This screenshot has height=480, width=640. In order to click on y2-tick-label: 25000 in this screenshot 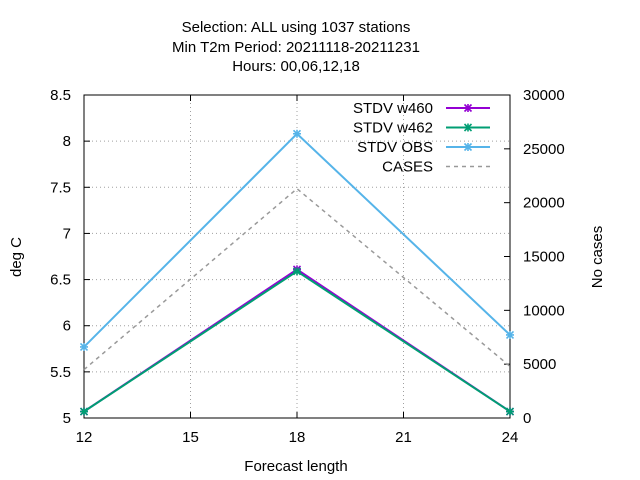, I will do `click(544, 149)`.